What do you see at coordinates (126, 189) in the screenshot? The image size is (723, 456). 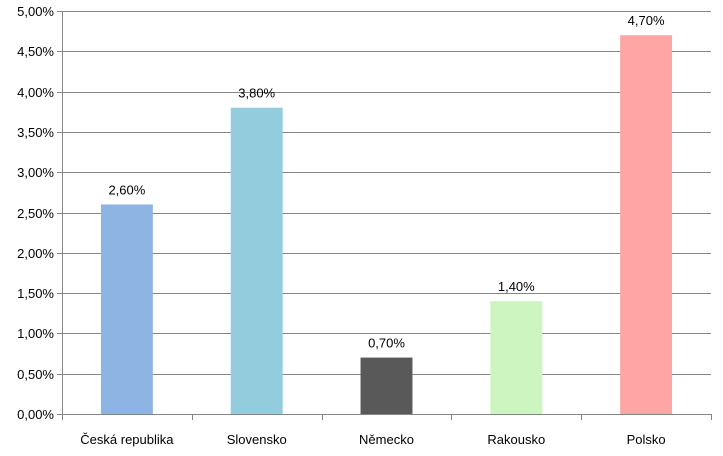 I see `data-label: 2,60%` at bounding box center [126, 189].